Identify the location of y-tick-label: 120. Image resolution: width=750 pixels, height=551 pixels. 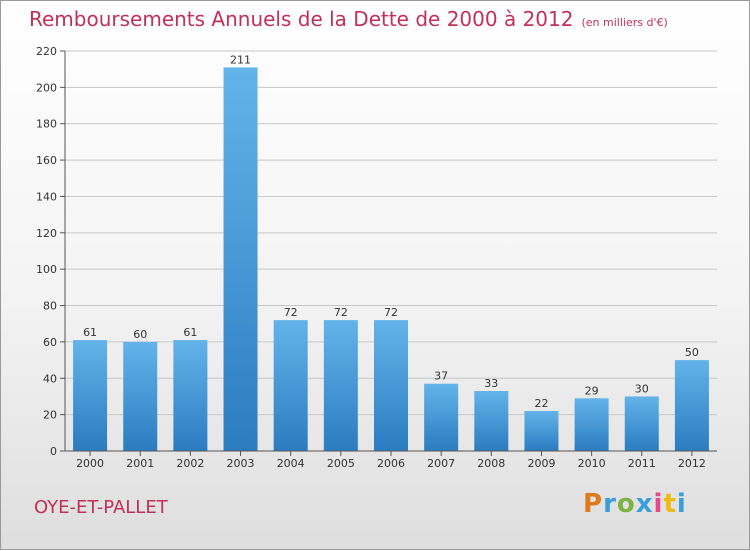
(46, 233).